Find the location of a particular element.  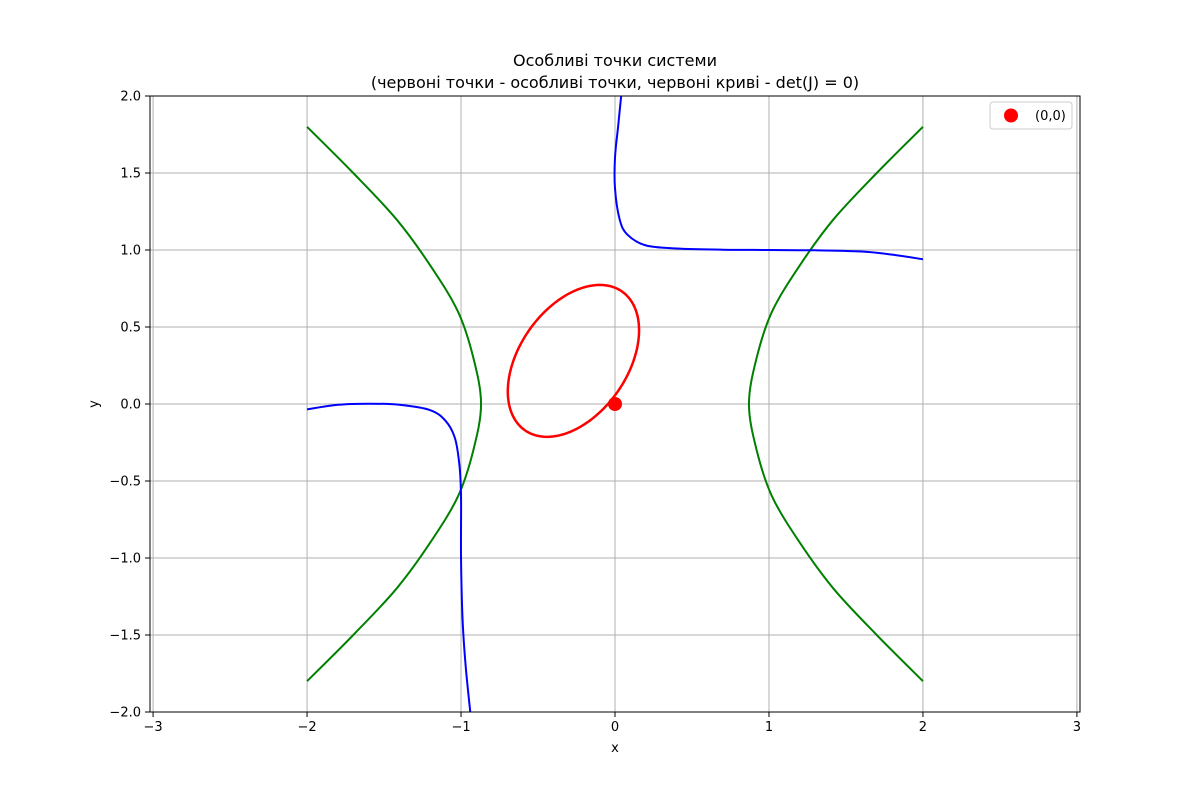

x-tick-label: −2 is located at coordinates (306, 727).